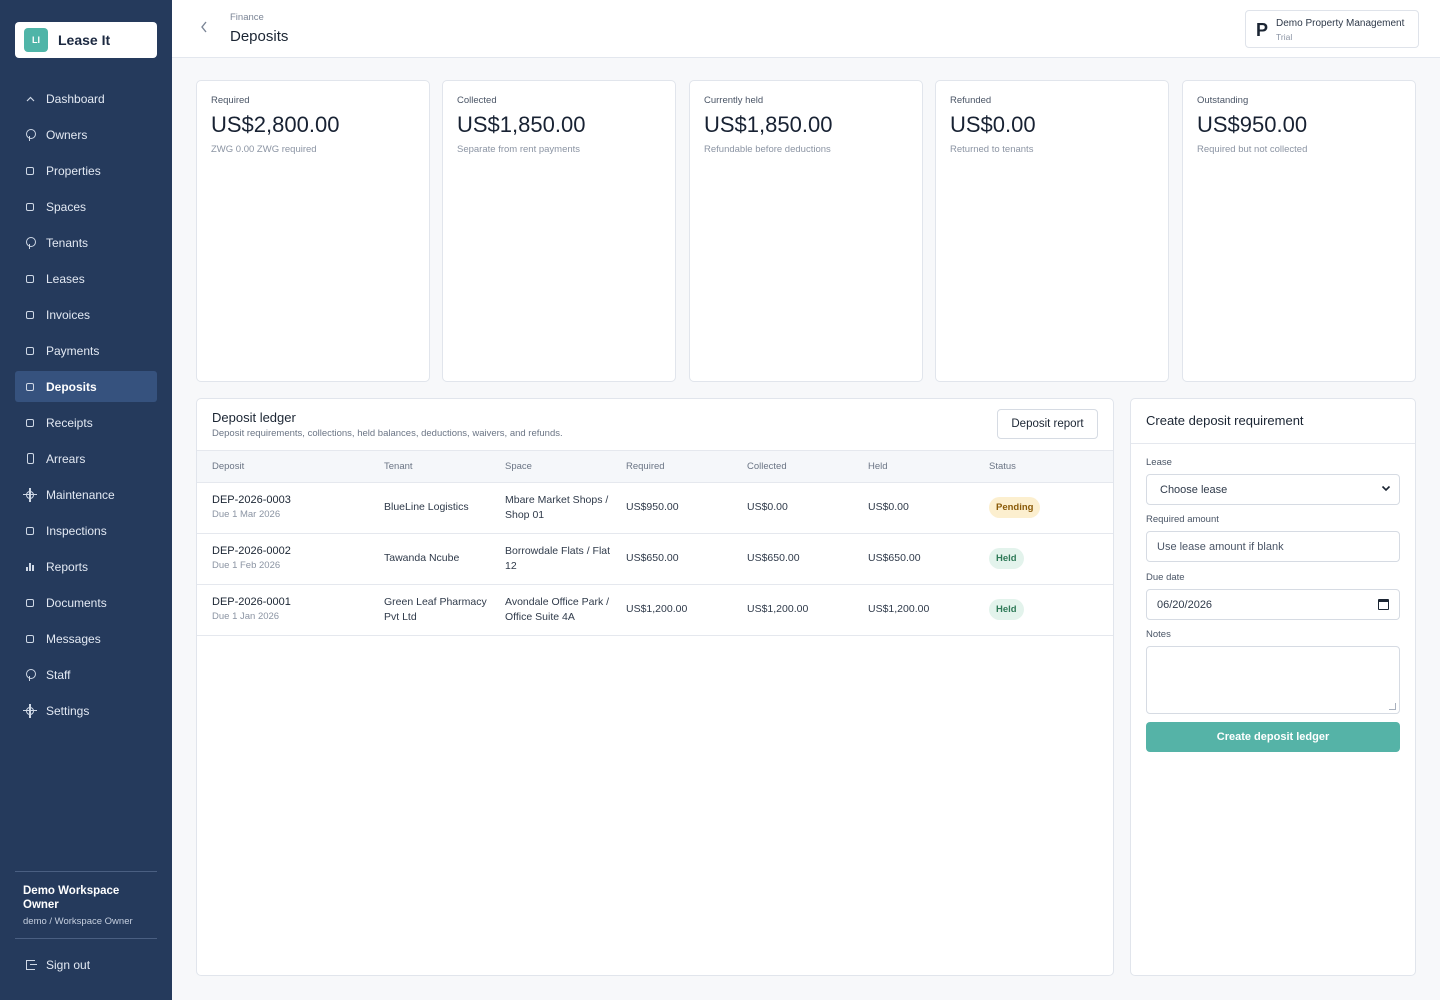 The height and width of the screenshot is (1000, 1440). What do you see at coordinates (76, 530) in the screenshot?
I see `sidebar-item-label: Inspections` at bounding box center [76, 530].